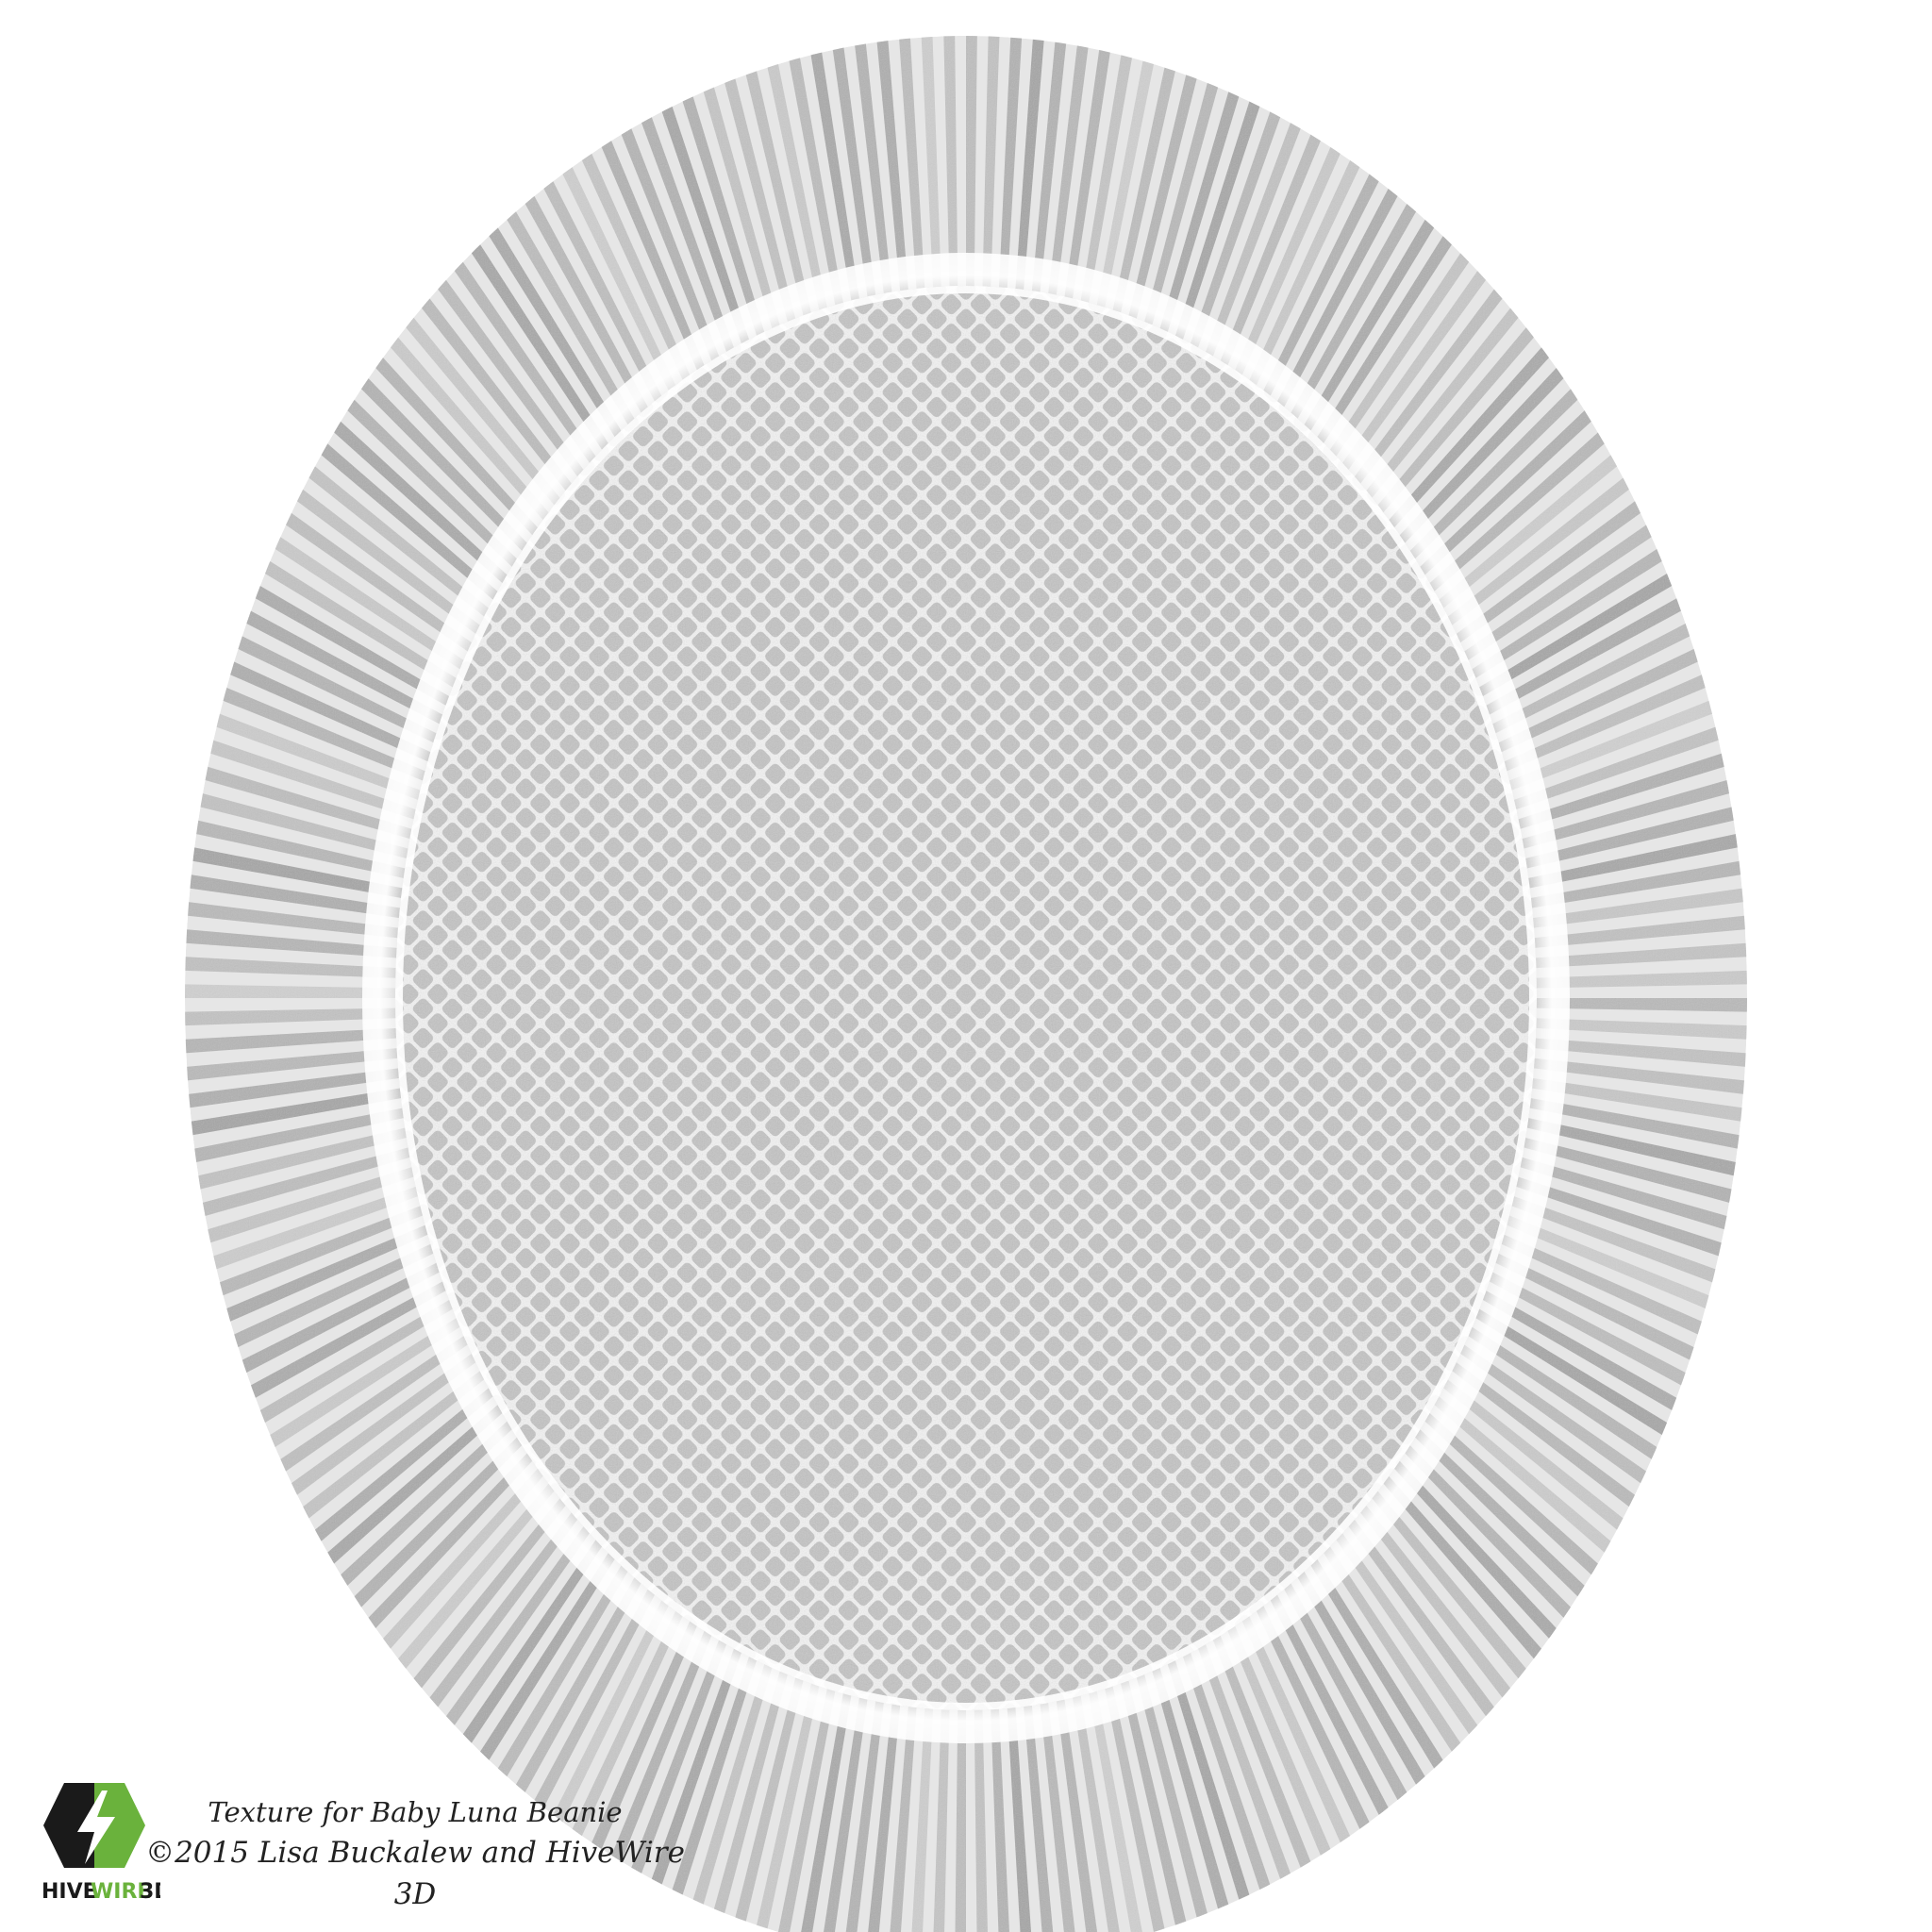 This screenshot has height=1932, width=1932. Describe the element at coordinates (150, 1892) in the screenshot. I see `logo-3d-word: 3D` at that location.